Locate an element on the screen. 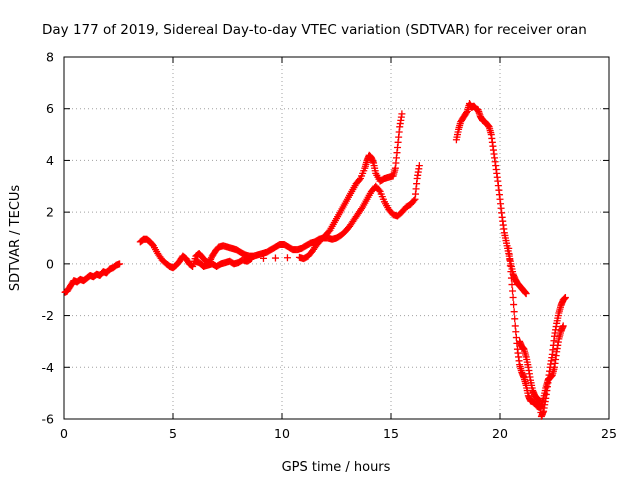 This screenshot has width=640, height=480. y-tick-label: -6 is located at coordinates (48, 419).